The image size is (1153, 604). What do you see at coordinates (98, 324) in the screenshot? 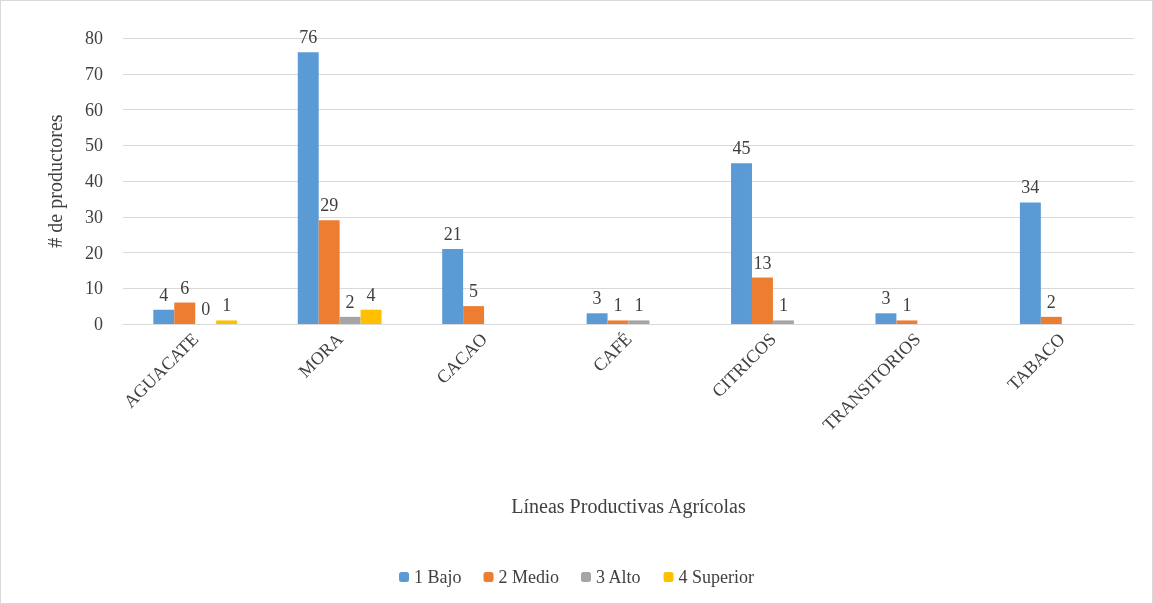
I see `y-tick-label: 0` at bounding box center [98, 324].